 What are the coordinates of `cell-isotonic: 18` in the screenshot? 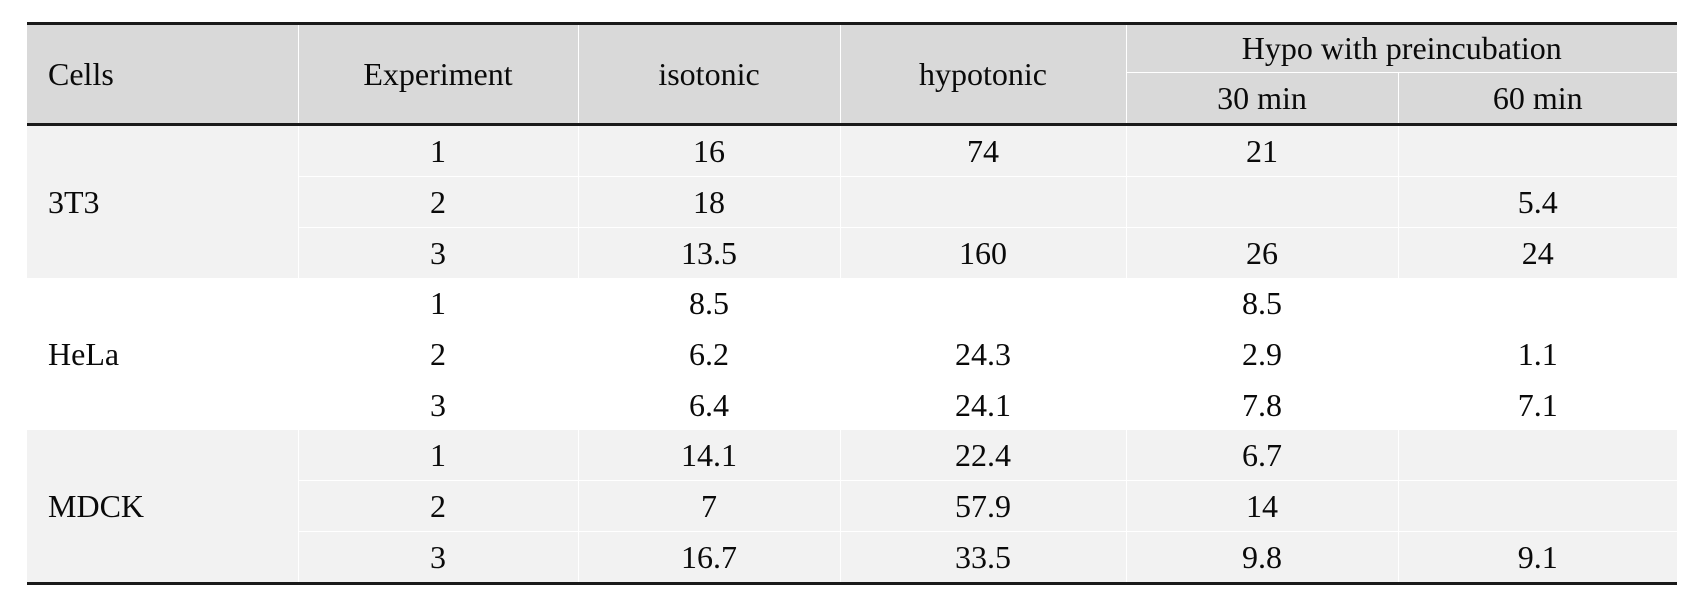 It's located at (708, 202).